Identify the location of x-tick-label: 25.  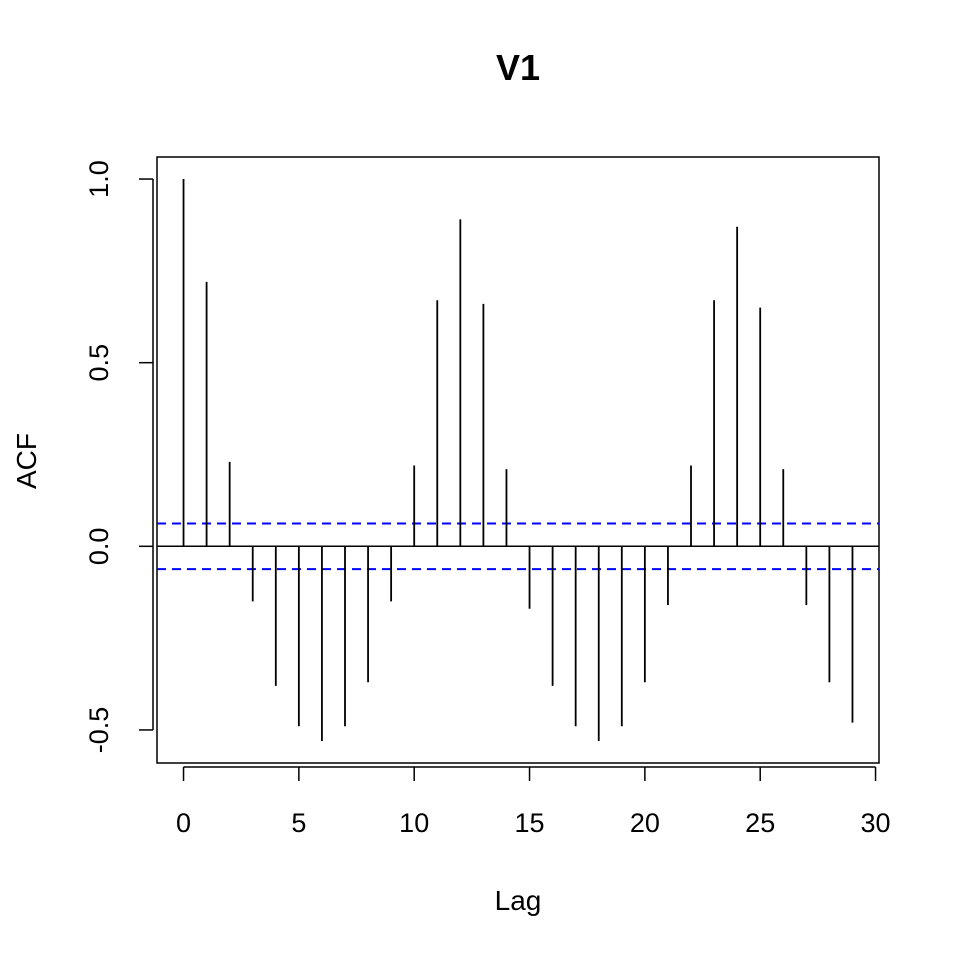
(760, 823).